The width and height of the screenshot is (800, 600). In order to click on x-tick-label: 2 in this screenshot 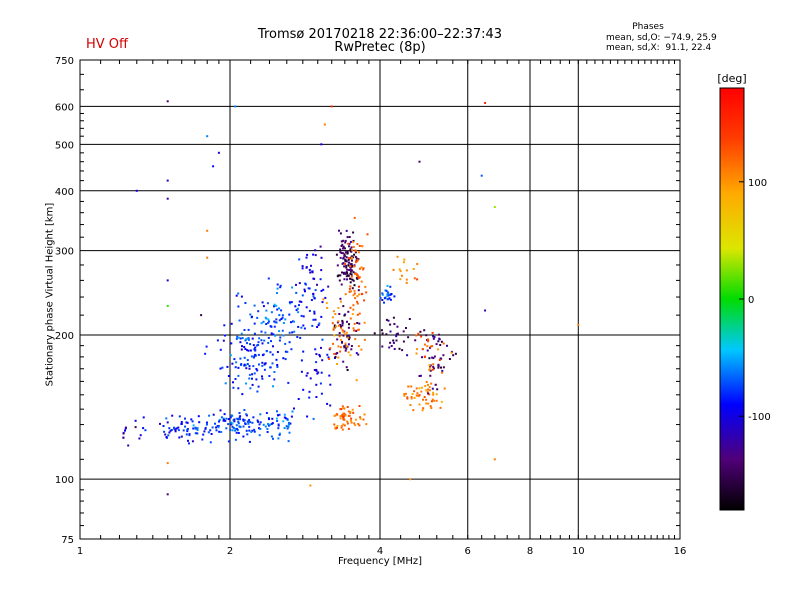, I will do `click(230, 551)`.